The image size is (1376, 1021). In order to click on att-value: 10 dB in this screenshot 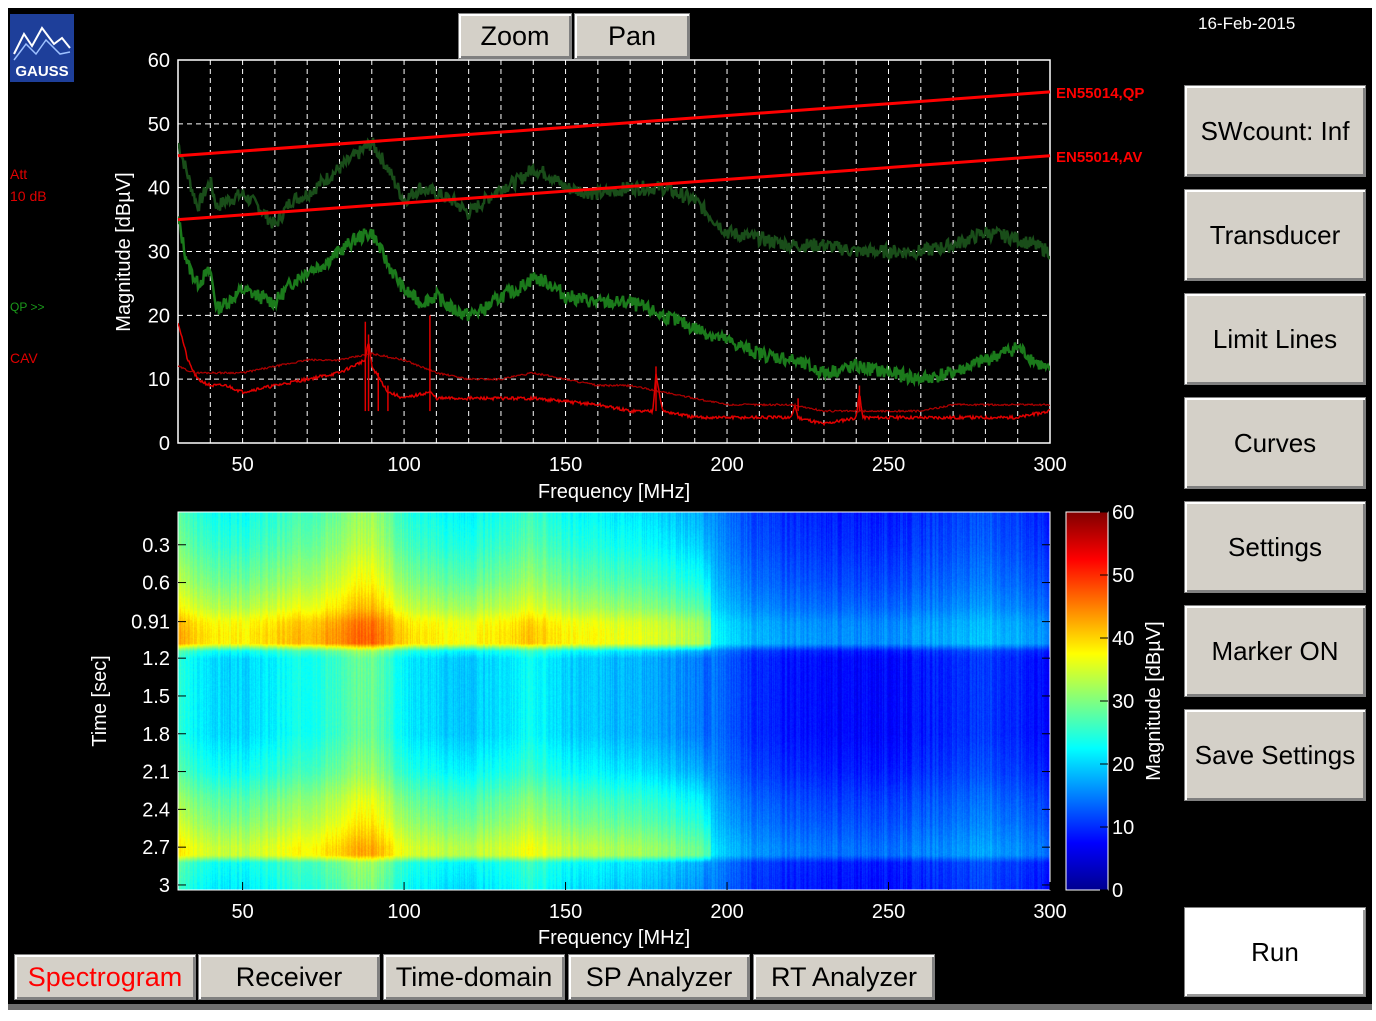, I will do `click(28, 196)`.